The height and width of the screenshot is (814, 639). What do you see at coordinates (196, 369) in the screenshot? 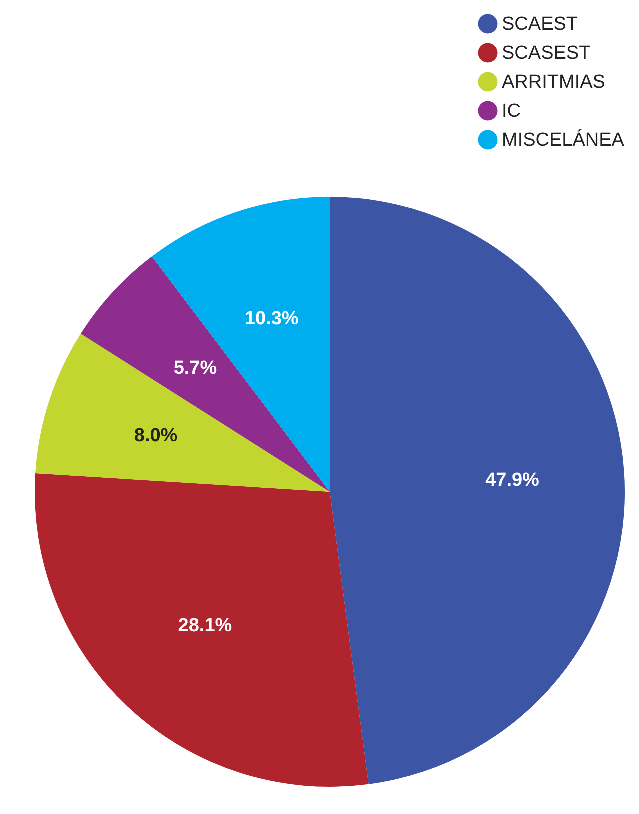
I see `data-label: 5.7%` at bounding box center [196, 369].